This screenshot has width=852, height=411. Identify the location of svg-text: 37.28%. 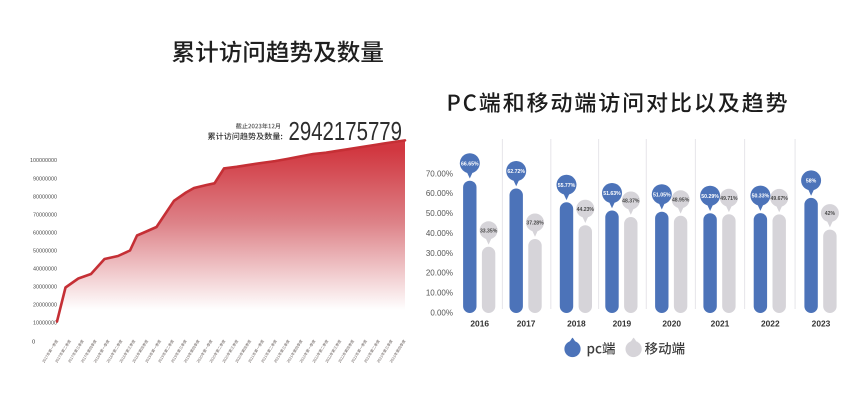
(535, 224).